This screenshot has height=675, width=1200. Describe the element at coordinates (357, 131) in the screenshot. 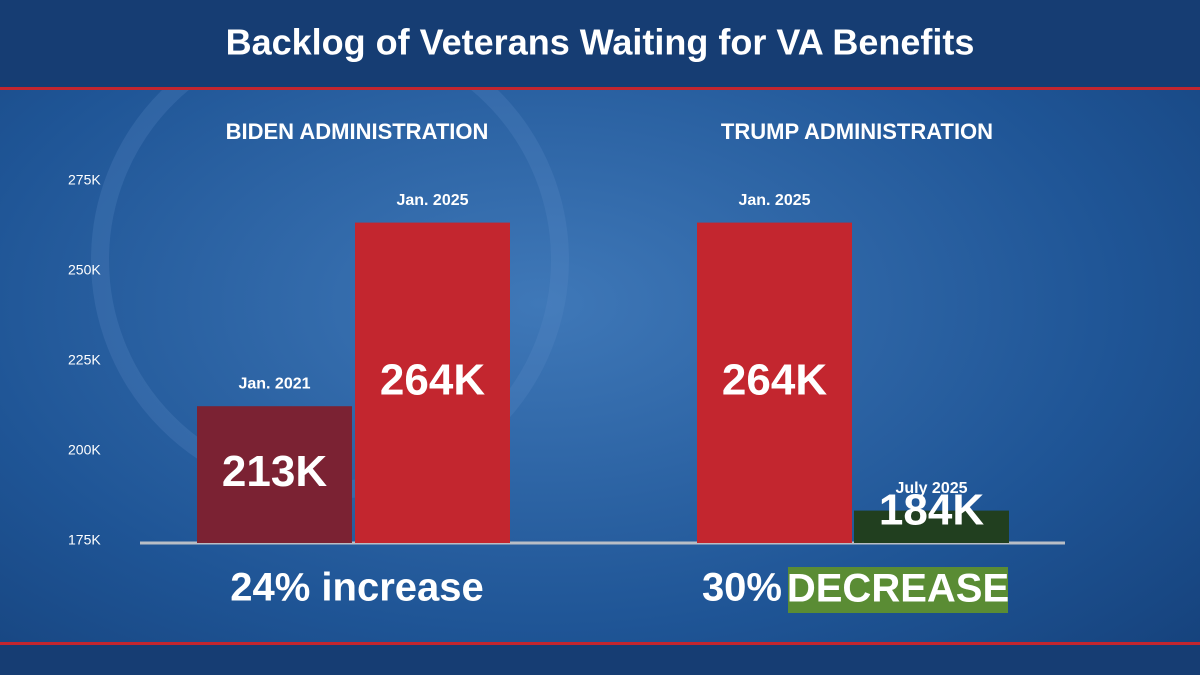

I see `group-title: BIDEN ADMINISTRATION` at that location.